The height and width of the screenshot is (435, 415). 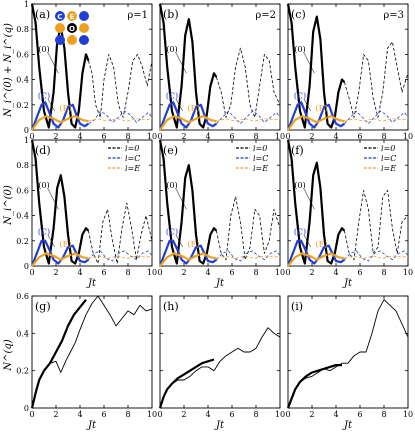 What do you see at coordinates (188, 123) in the screenshot?
I see `panel-b-series-E-thick` at bounding box center [188, 123].